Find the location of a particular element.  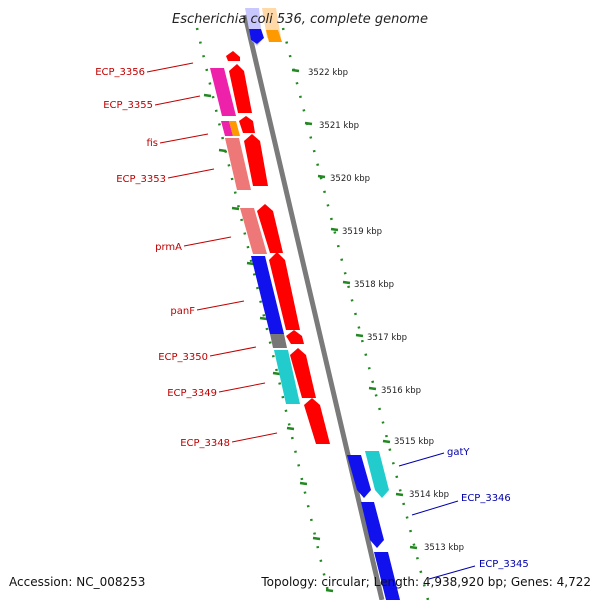

gene-arrow-fis is located at coordinates (247, 124).